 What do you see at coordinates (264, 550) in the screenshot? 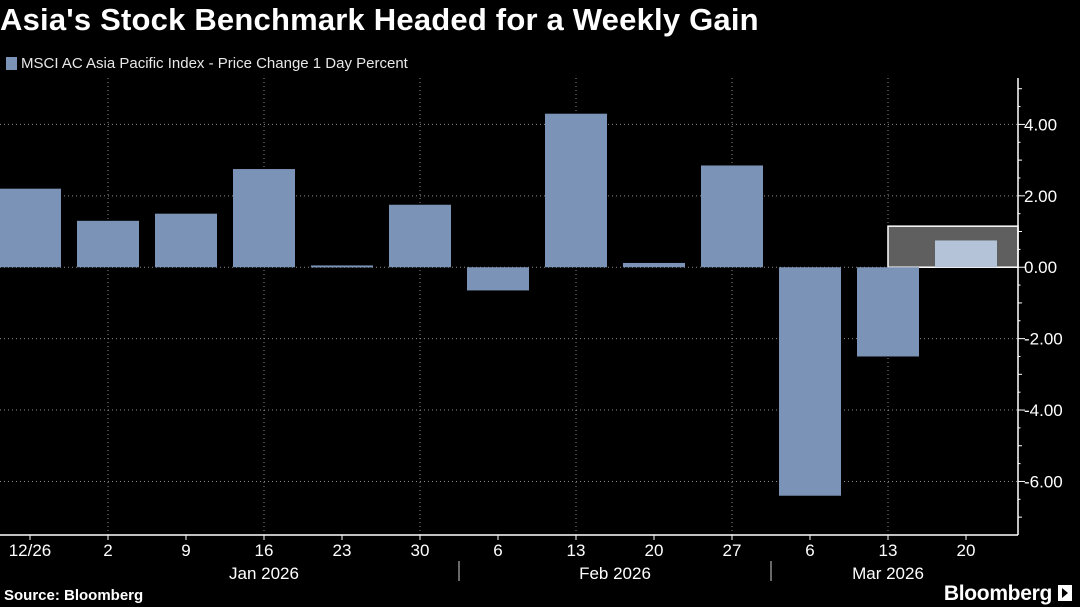
I see `x-tick-label: 16` at bounding box center [264, 550].